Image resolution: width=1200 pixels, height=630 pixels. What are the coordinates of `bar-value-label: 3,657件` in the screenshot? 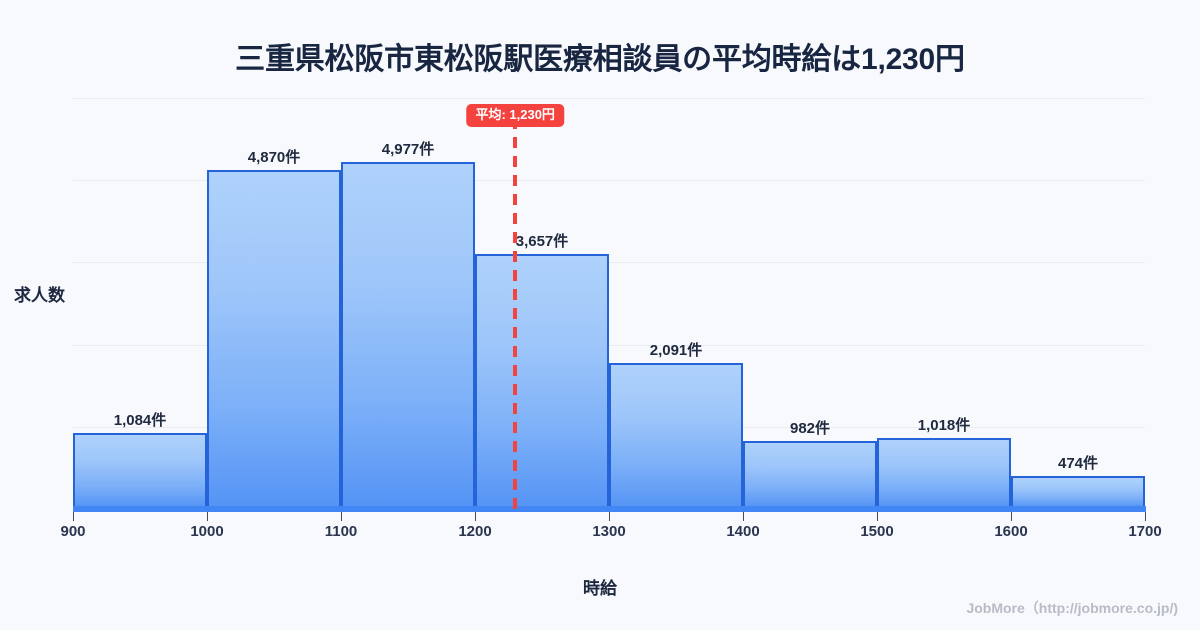 It's located at (542, 242).